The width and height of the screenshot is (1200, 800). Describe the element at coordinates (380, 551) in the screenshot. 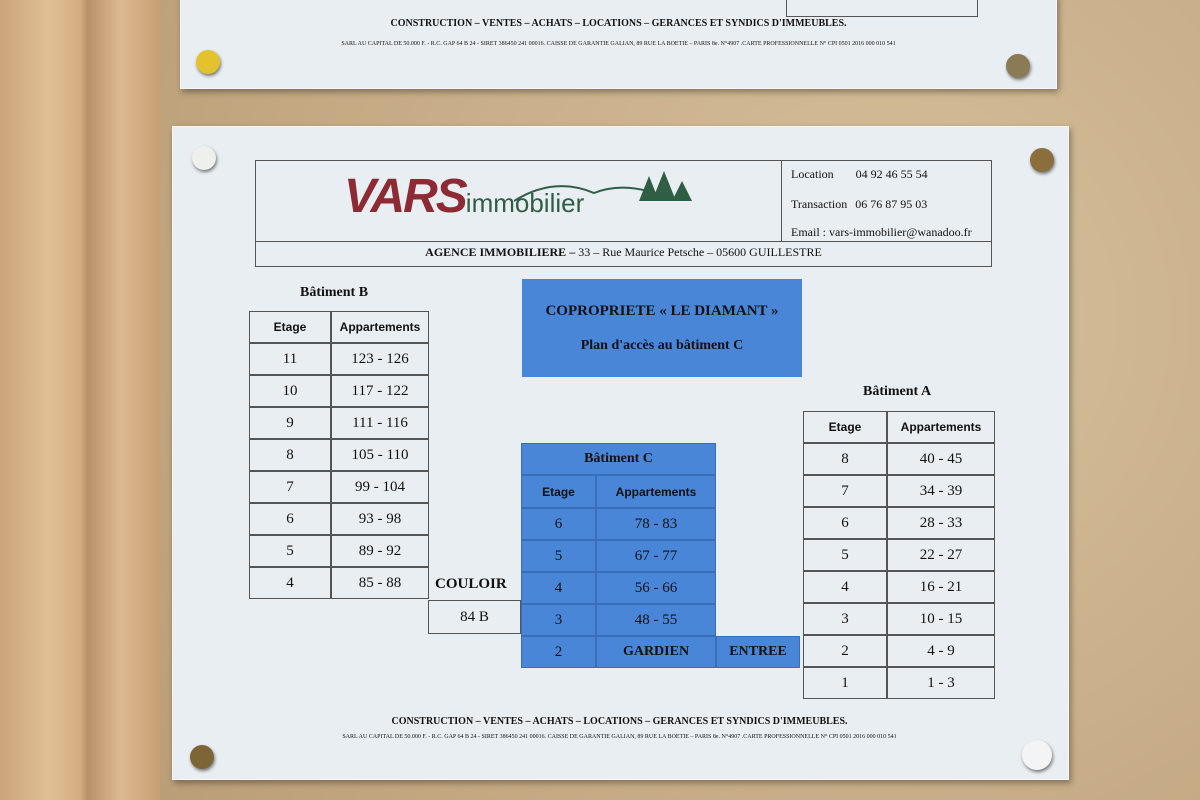

I see `batiment_b-appartements-cell: 89 - 92` at that location.